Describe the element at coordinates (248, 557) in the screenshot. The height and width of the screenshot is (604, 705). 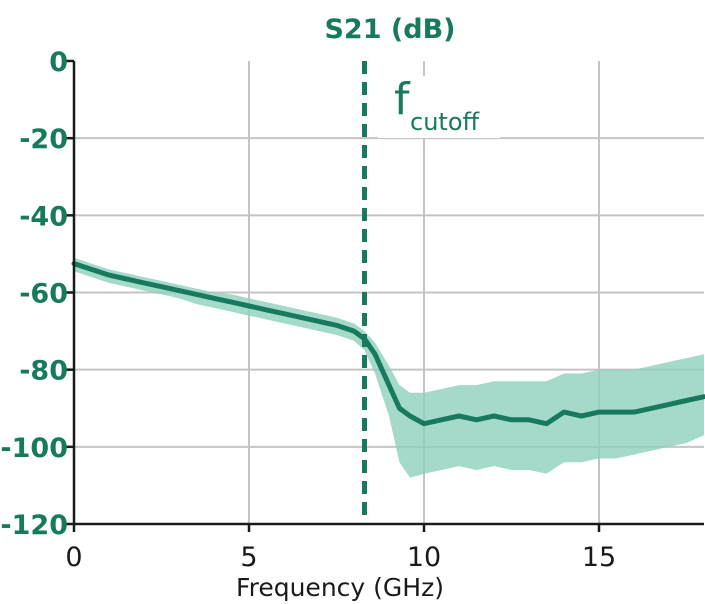
I see `x-tick-label-1: 5` at that location.